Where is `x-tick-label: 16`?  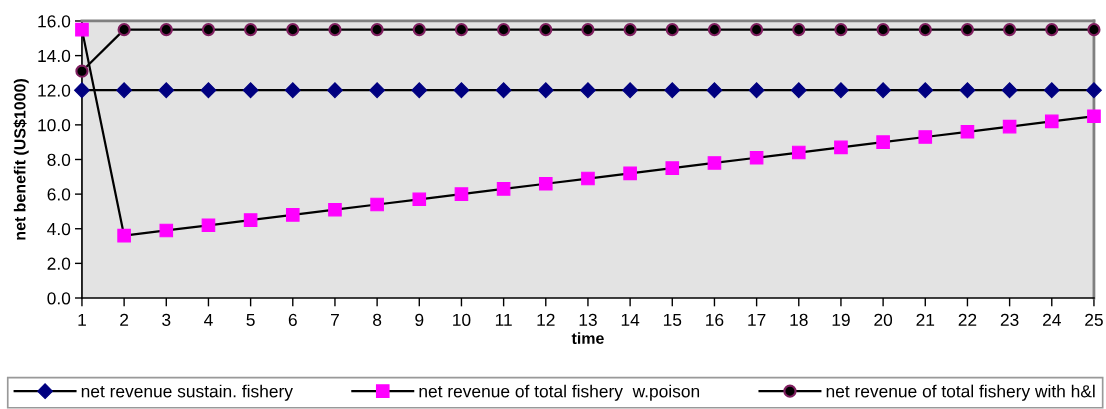 x-tick-label: 16 is located at coordinates (715, 320).